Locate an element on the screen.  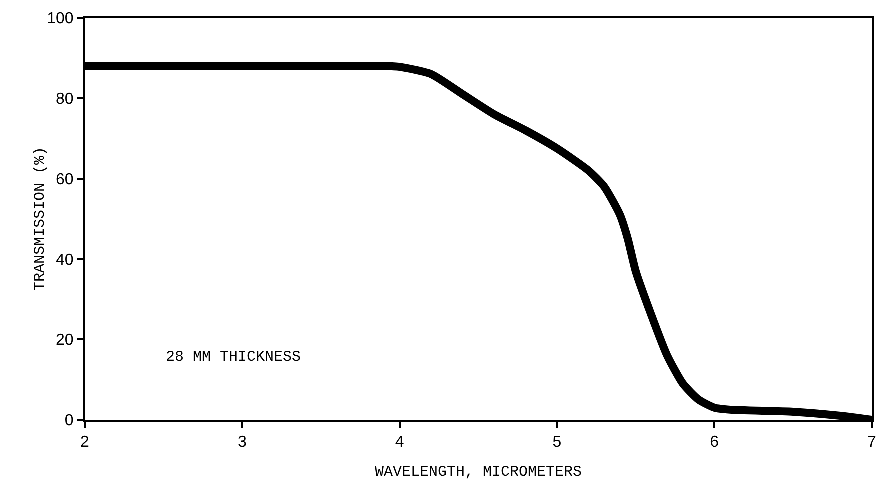
y-tick-label: 80 is located at coordinates (65, 99).